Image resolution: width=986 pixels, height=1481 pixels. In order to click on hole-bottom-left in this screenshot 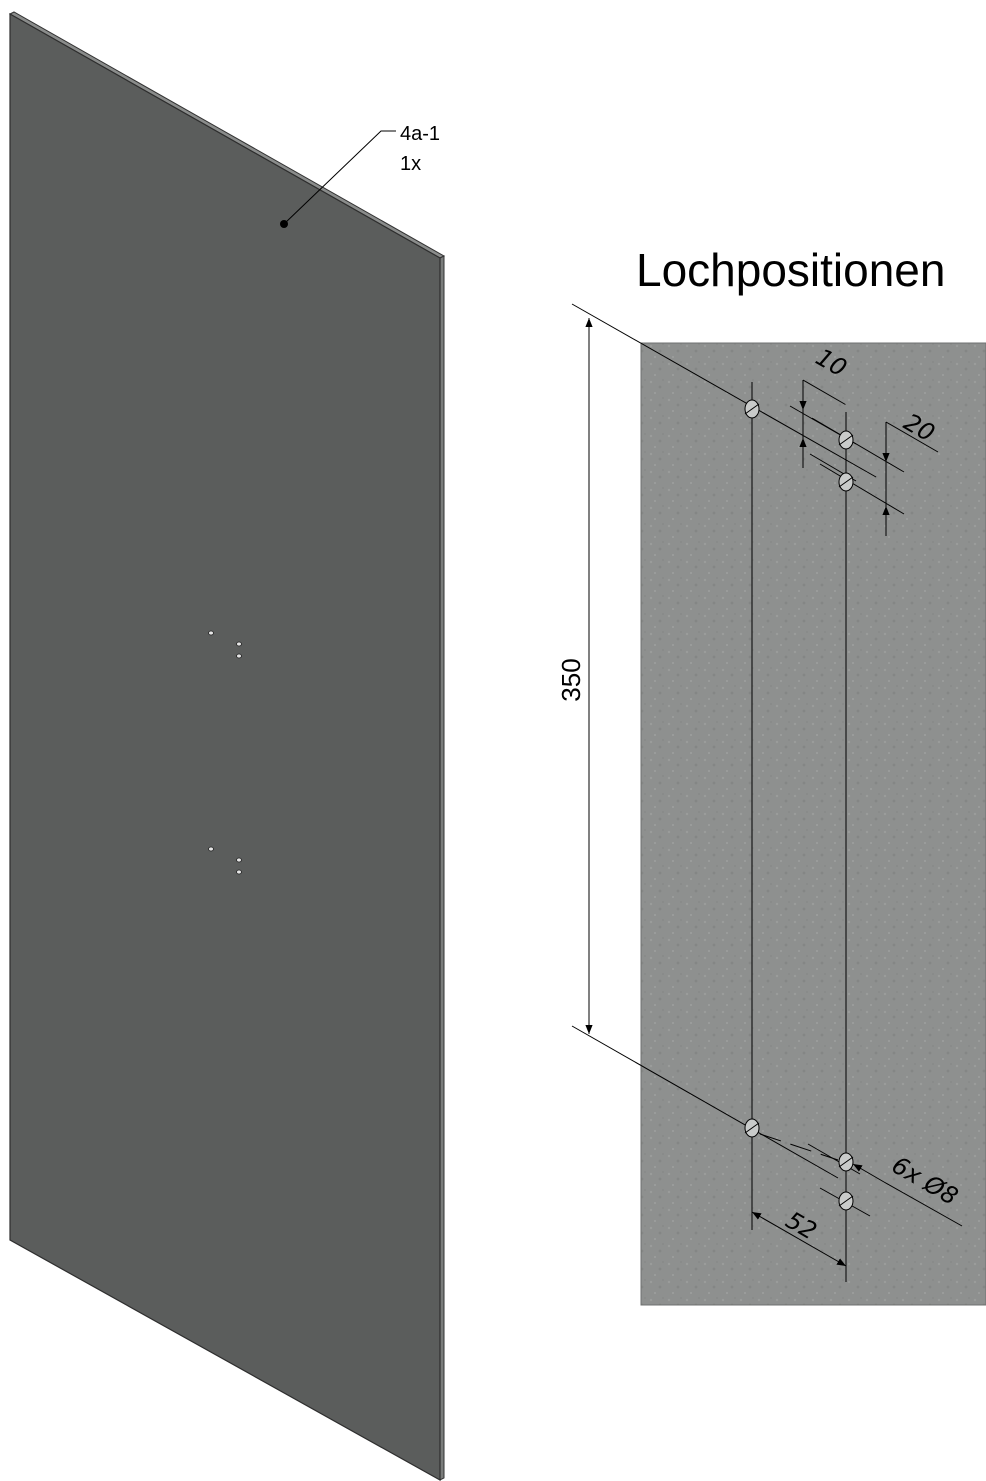, I will do `click(752, 1128)`.